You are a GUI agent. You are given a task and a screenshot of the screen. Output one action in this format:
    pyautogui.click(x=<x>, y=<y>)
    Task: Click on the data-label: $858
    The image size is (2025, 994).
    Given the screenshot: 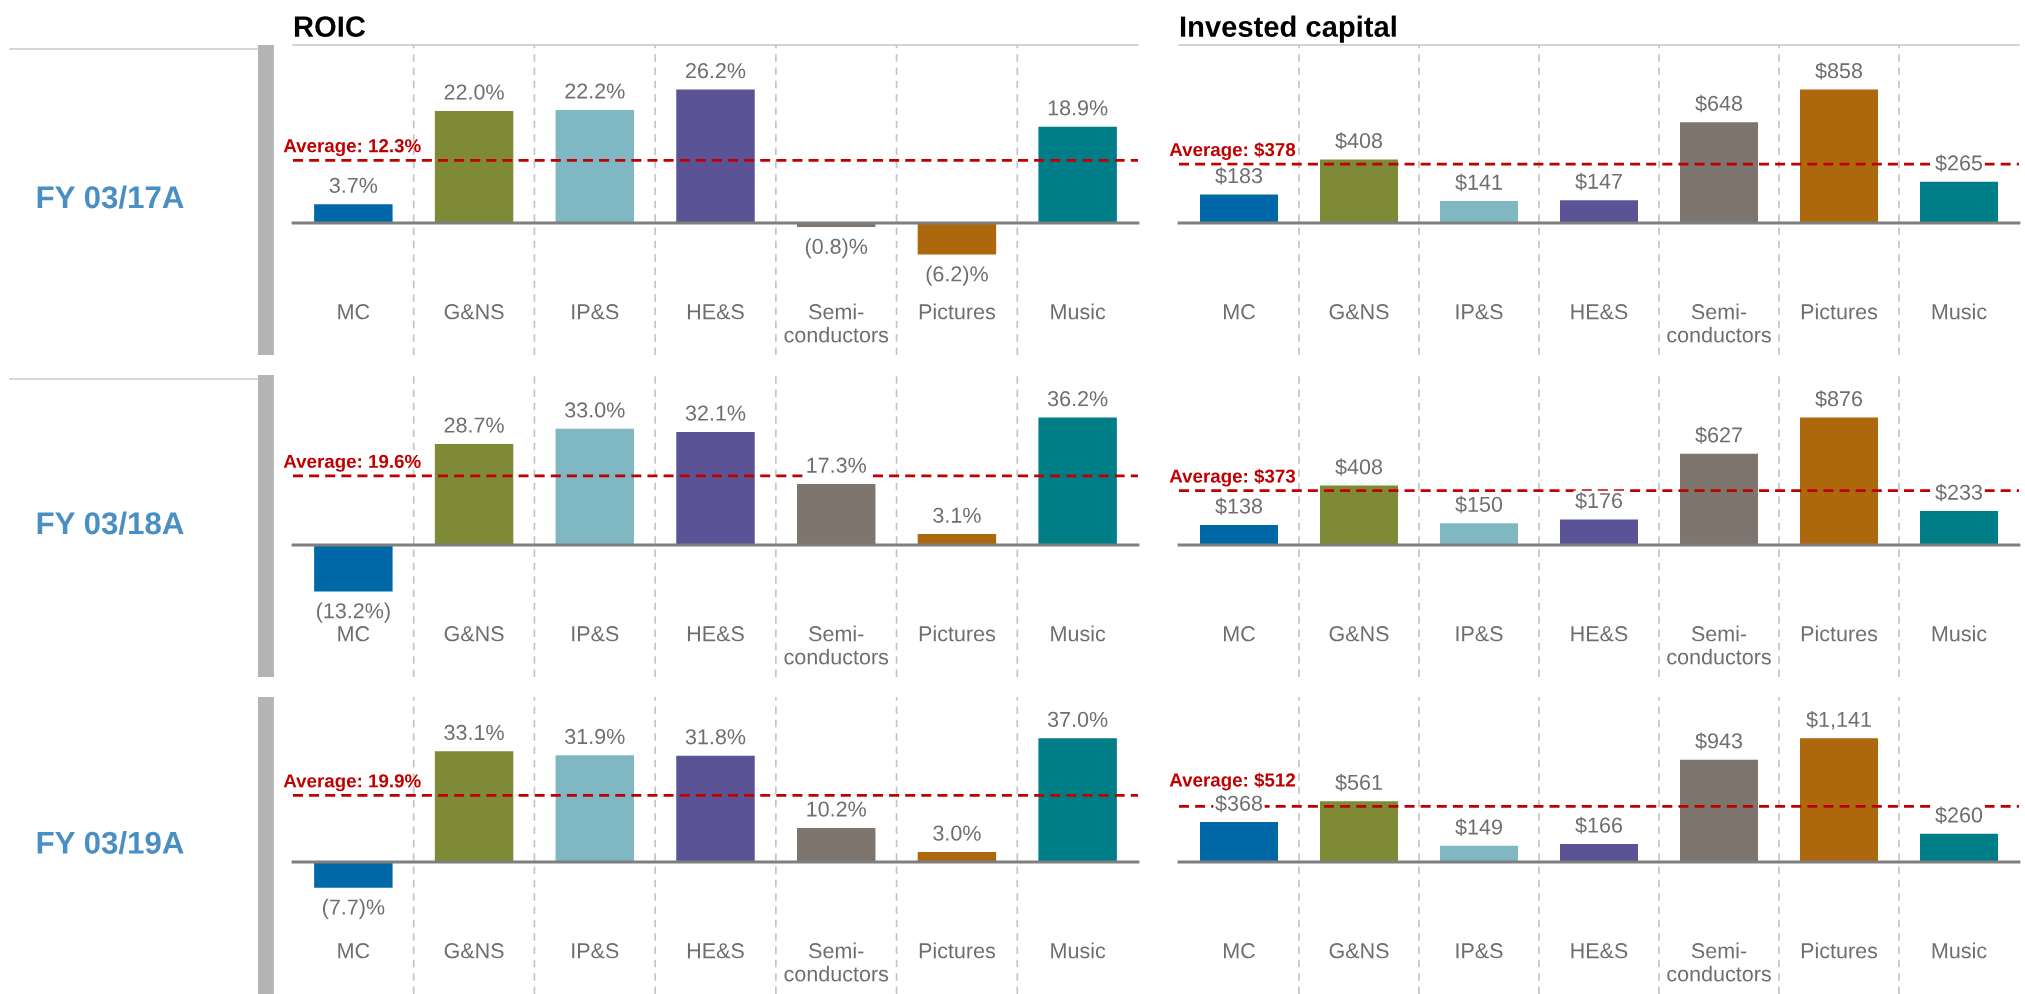 What is the action you would take?
    pyautogui.click(x=1839, y=71)
    